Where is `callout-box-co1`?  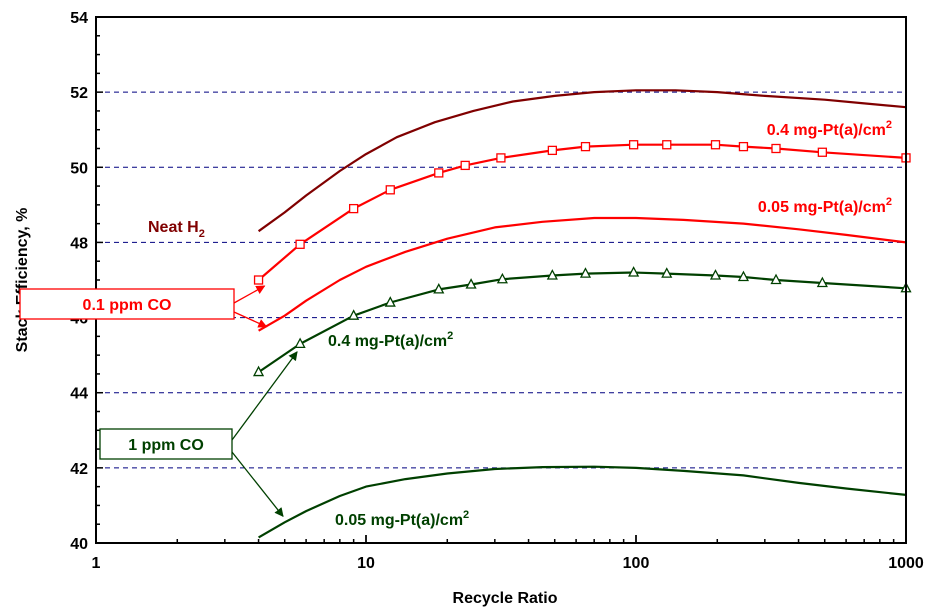
callout-box-co1 is located at coordinates (166, 444).